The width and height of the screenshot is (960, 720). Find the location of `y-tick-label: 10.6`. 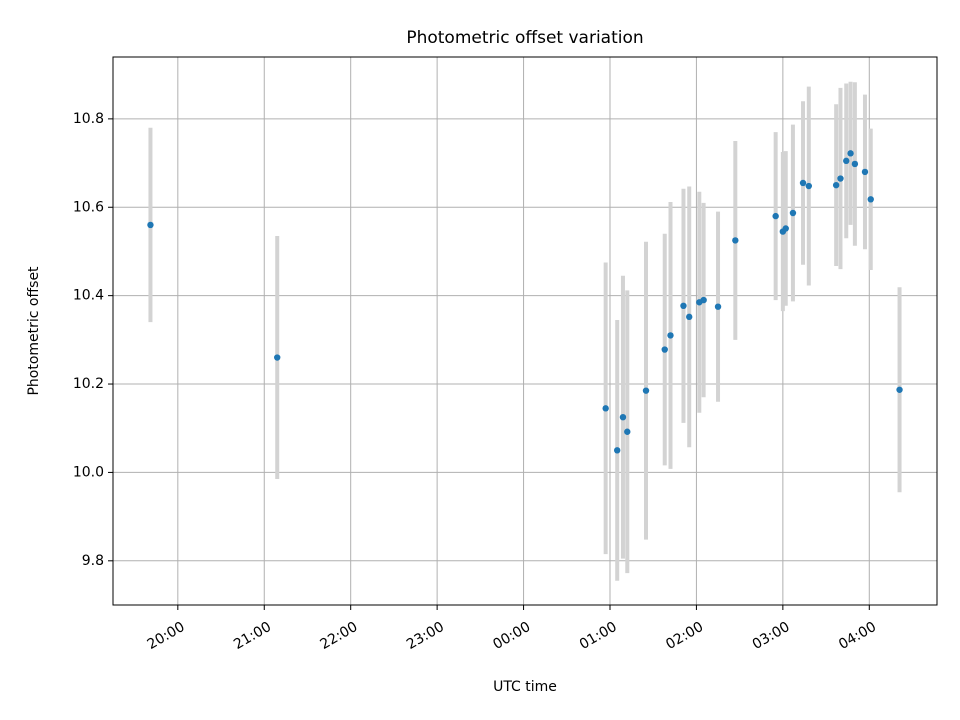

y-tick-label: 10.6 is located at coordinates (88, 207).